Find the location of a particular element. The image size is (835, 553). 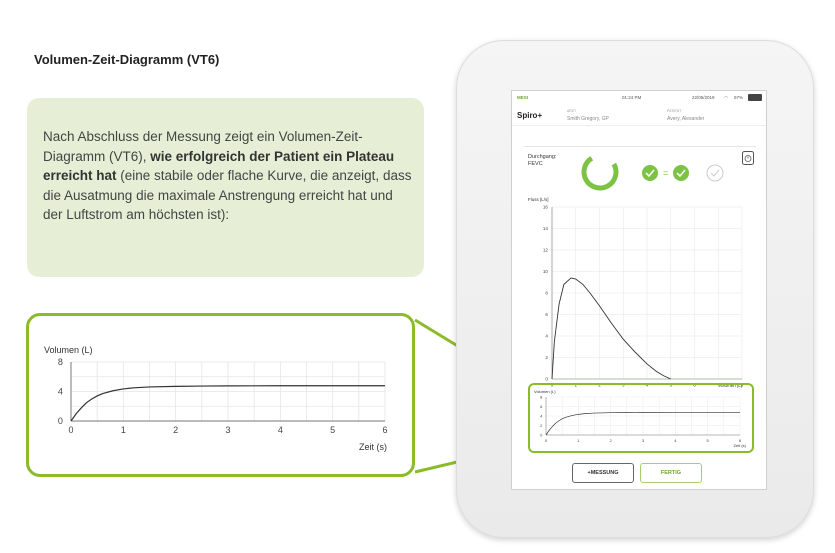

y-tick-label: 14 is located at coordinates (546, 228).